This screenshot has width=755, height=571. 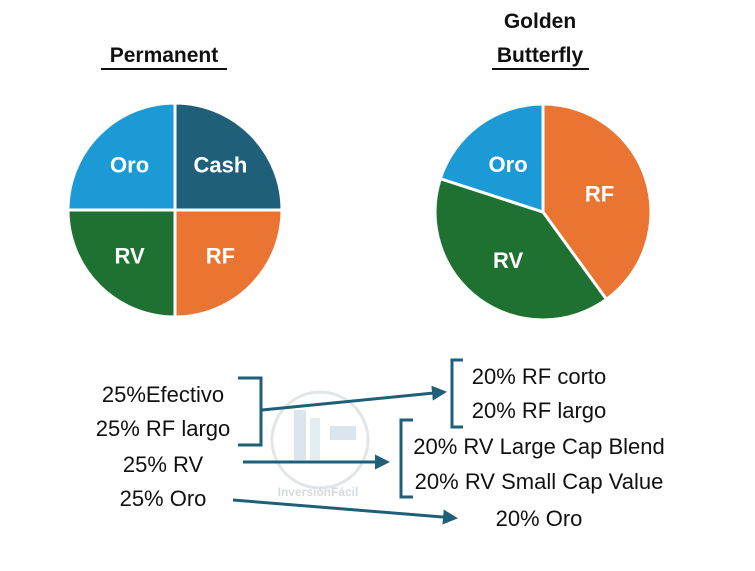 What do you see at coordinates (540, 21) in the screenshot?
I see `chart-title-golden: Golden` at bounding box center [540, 21].